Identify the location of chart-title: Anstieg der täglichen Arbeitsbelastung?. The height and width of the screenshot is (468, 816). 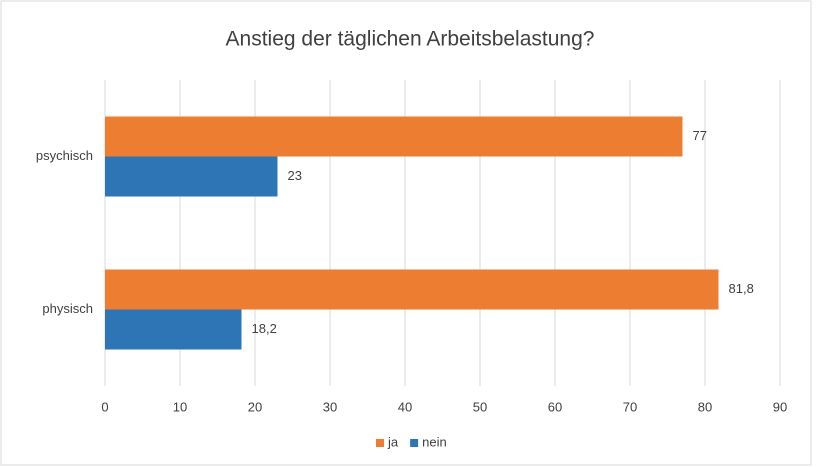
(410, 39).